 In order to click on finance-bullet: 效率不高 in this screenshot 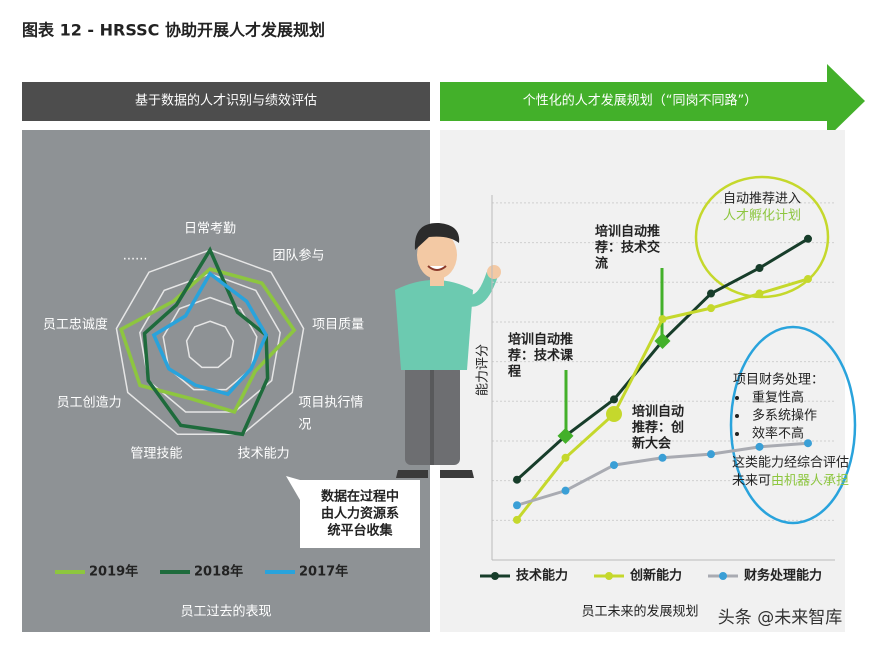, I will do `click(778, 434)`.